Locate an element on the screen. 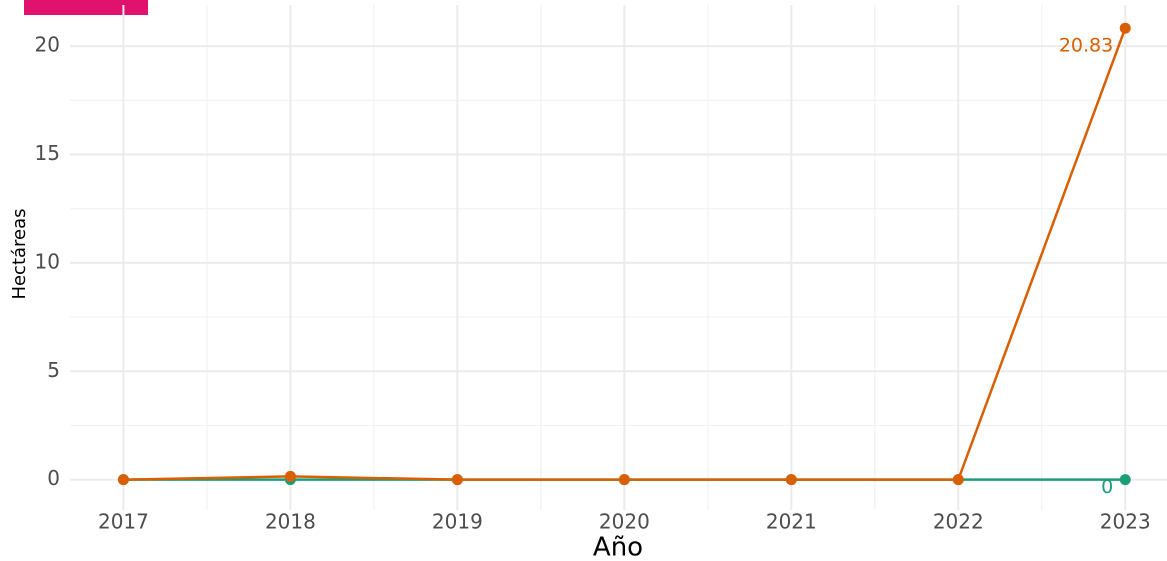 The width and height of the screenshot is (1167, 561). data-label: 0 is located at coordinates (1107, 487).